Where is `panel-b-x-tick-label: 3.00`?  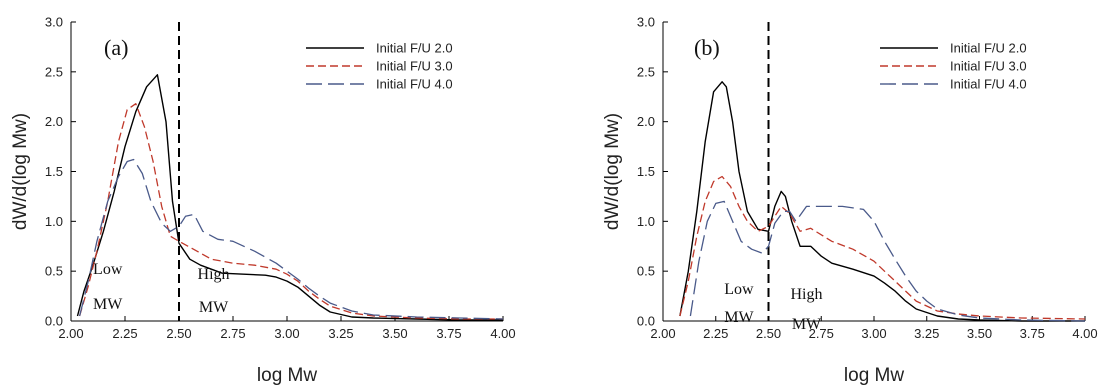
panel-b-x-tick-label: 3.00 is located at coordinates (873, 333).